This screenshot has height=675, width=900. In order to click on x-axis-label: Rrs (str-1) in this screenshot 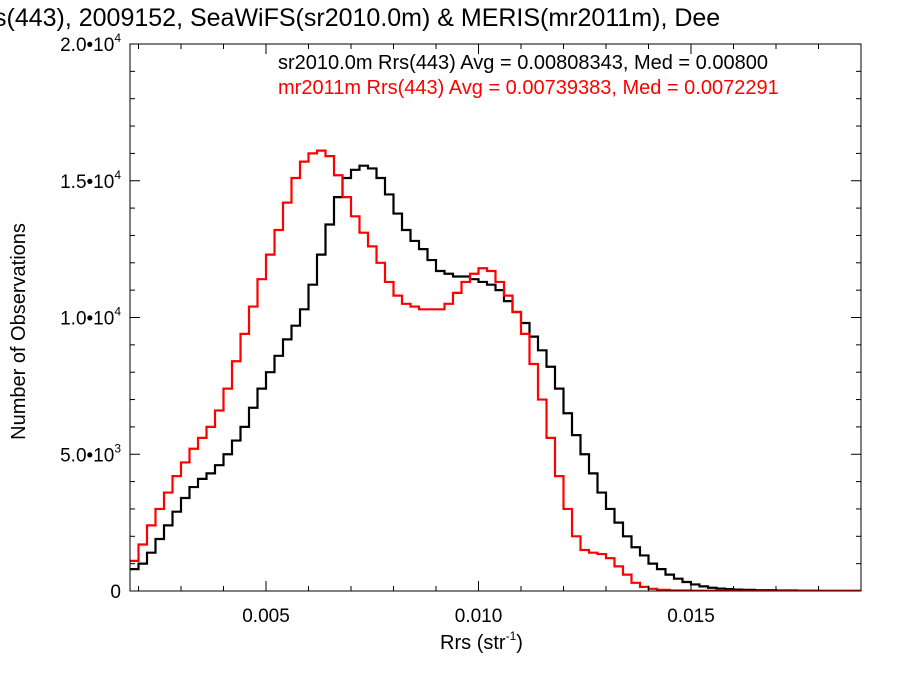, I will do `click(481, 641)`.